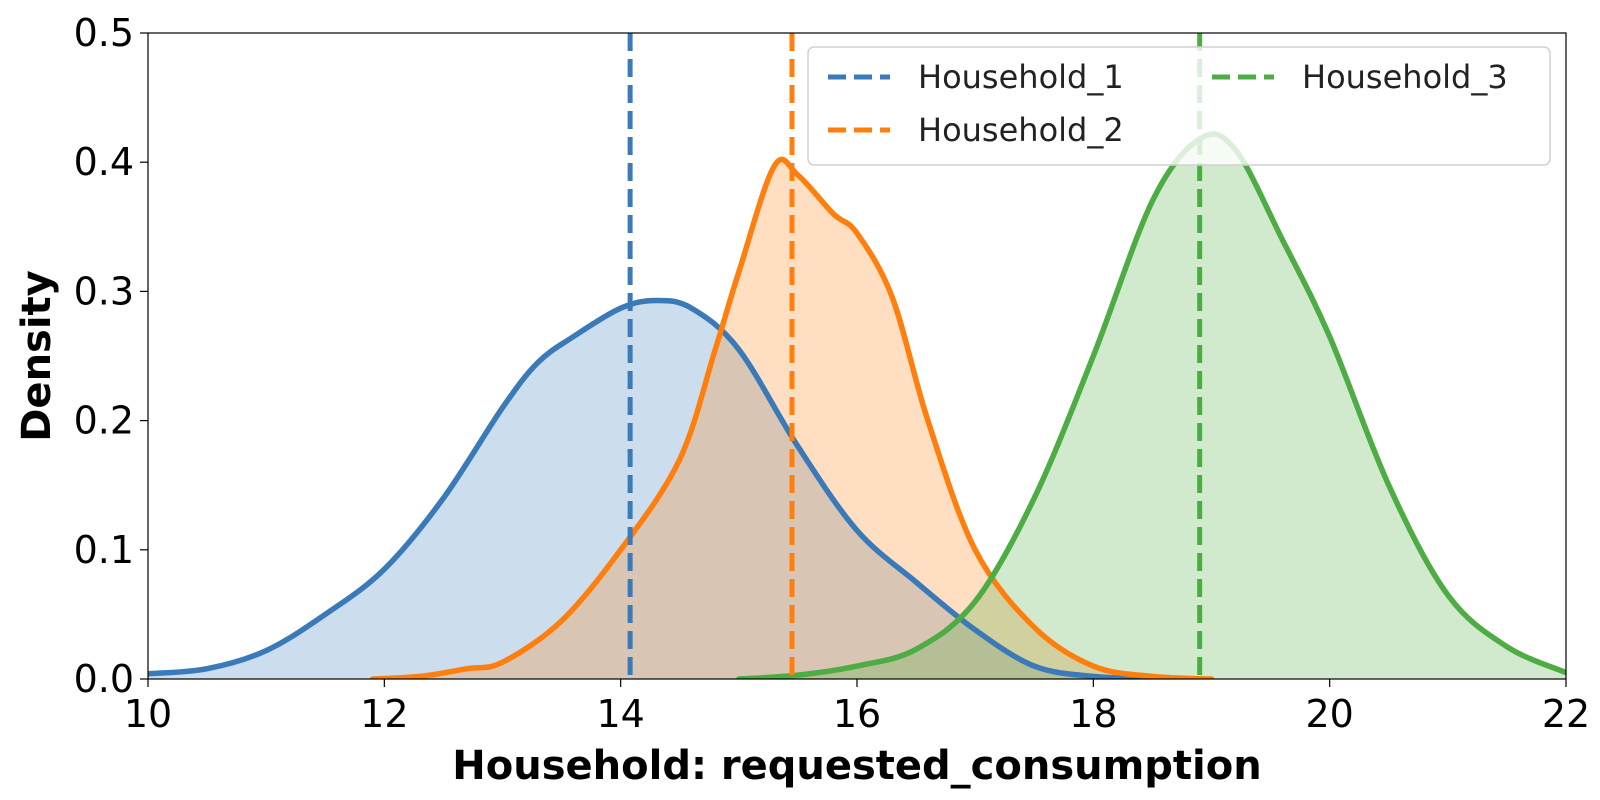  Describe the element at coordinates (104, 550) in the screenshot. I see `y-tick-label: 0.1` at that location.